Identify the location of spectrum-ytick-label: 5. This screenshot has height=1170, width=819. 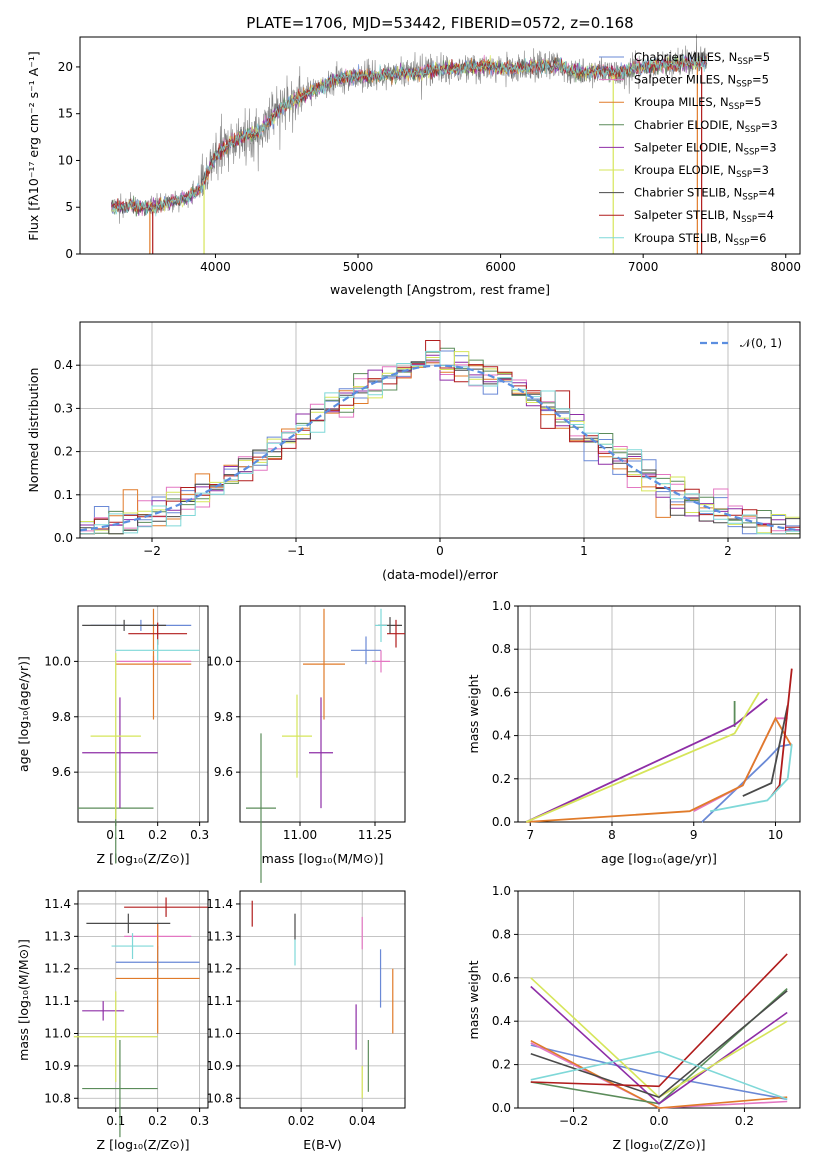
(69, 207).